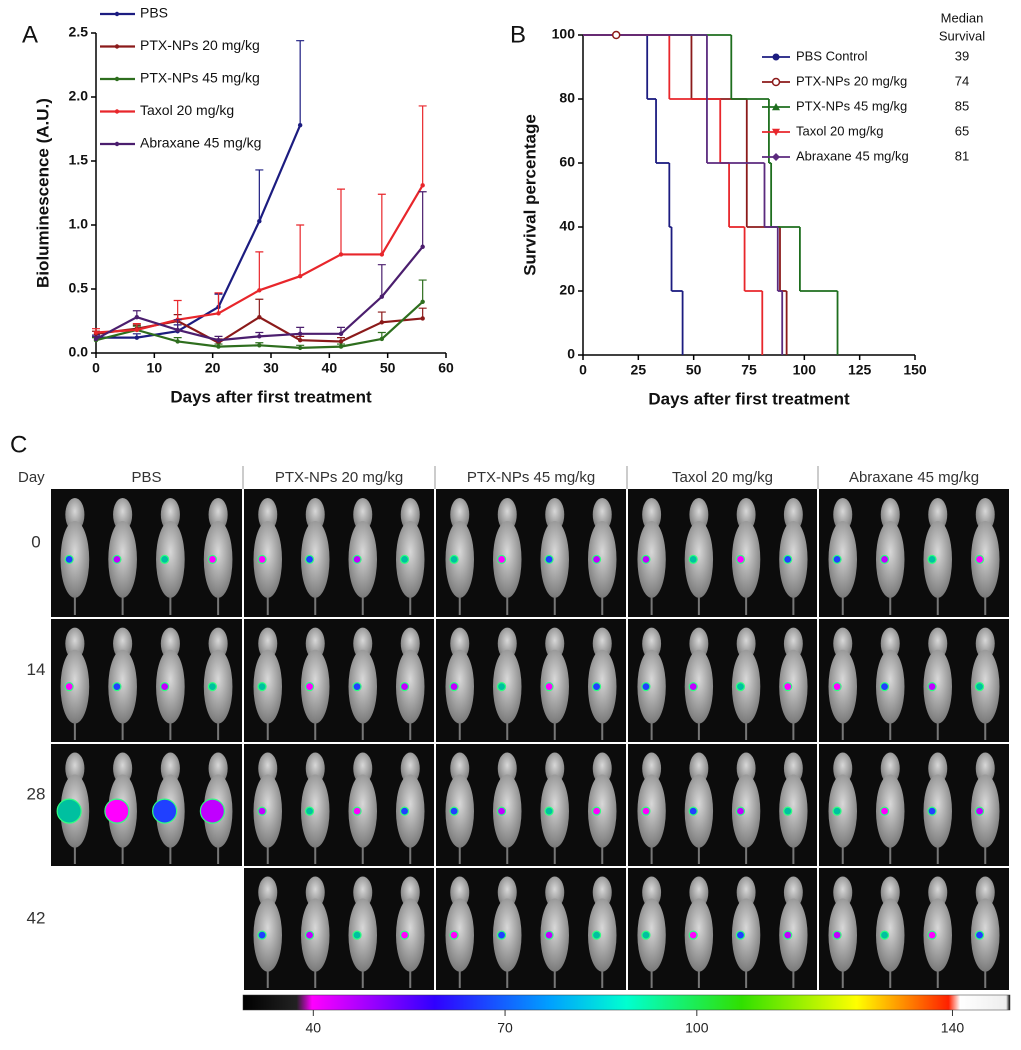 The width and height of the screenshot is (1021, 1050). Describe the element at coordinates (697, 1028) in the screenshot. I see `colorbar-tick-label: 100` at that location.